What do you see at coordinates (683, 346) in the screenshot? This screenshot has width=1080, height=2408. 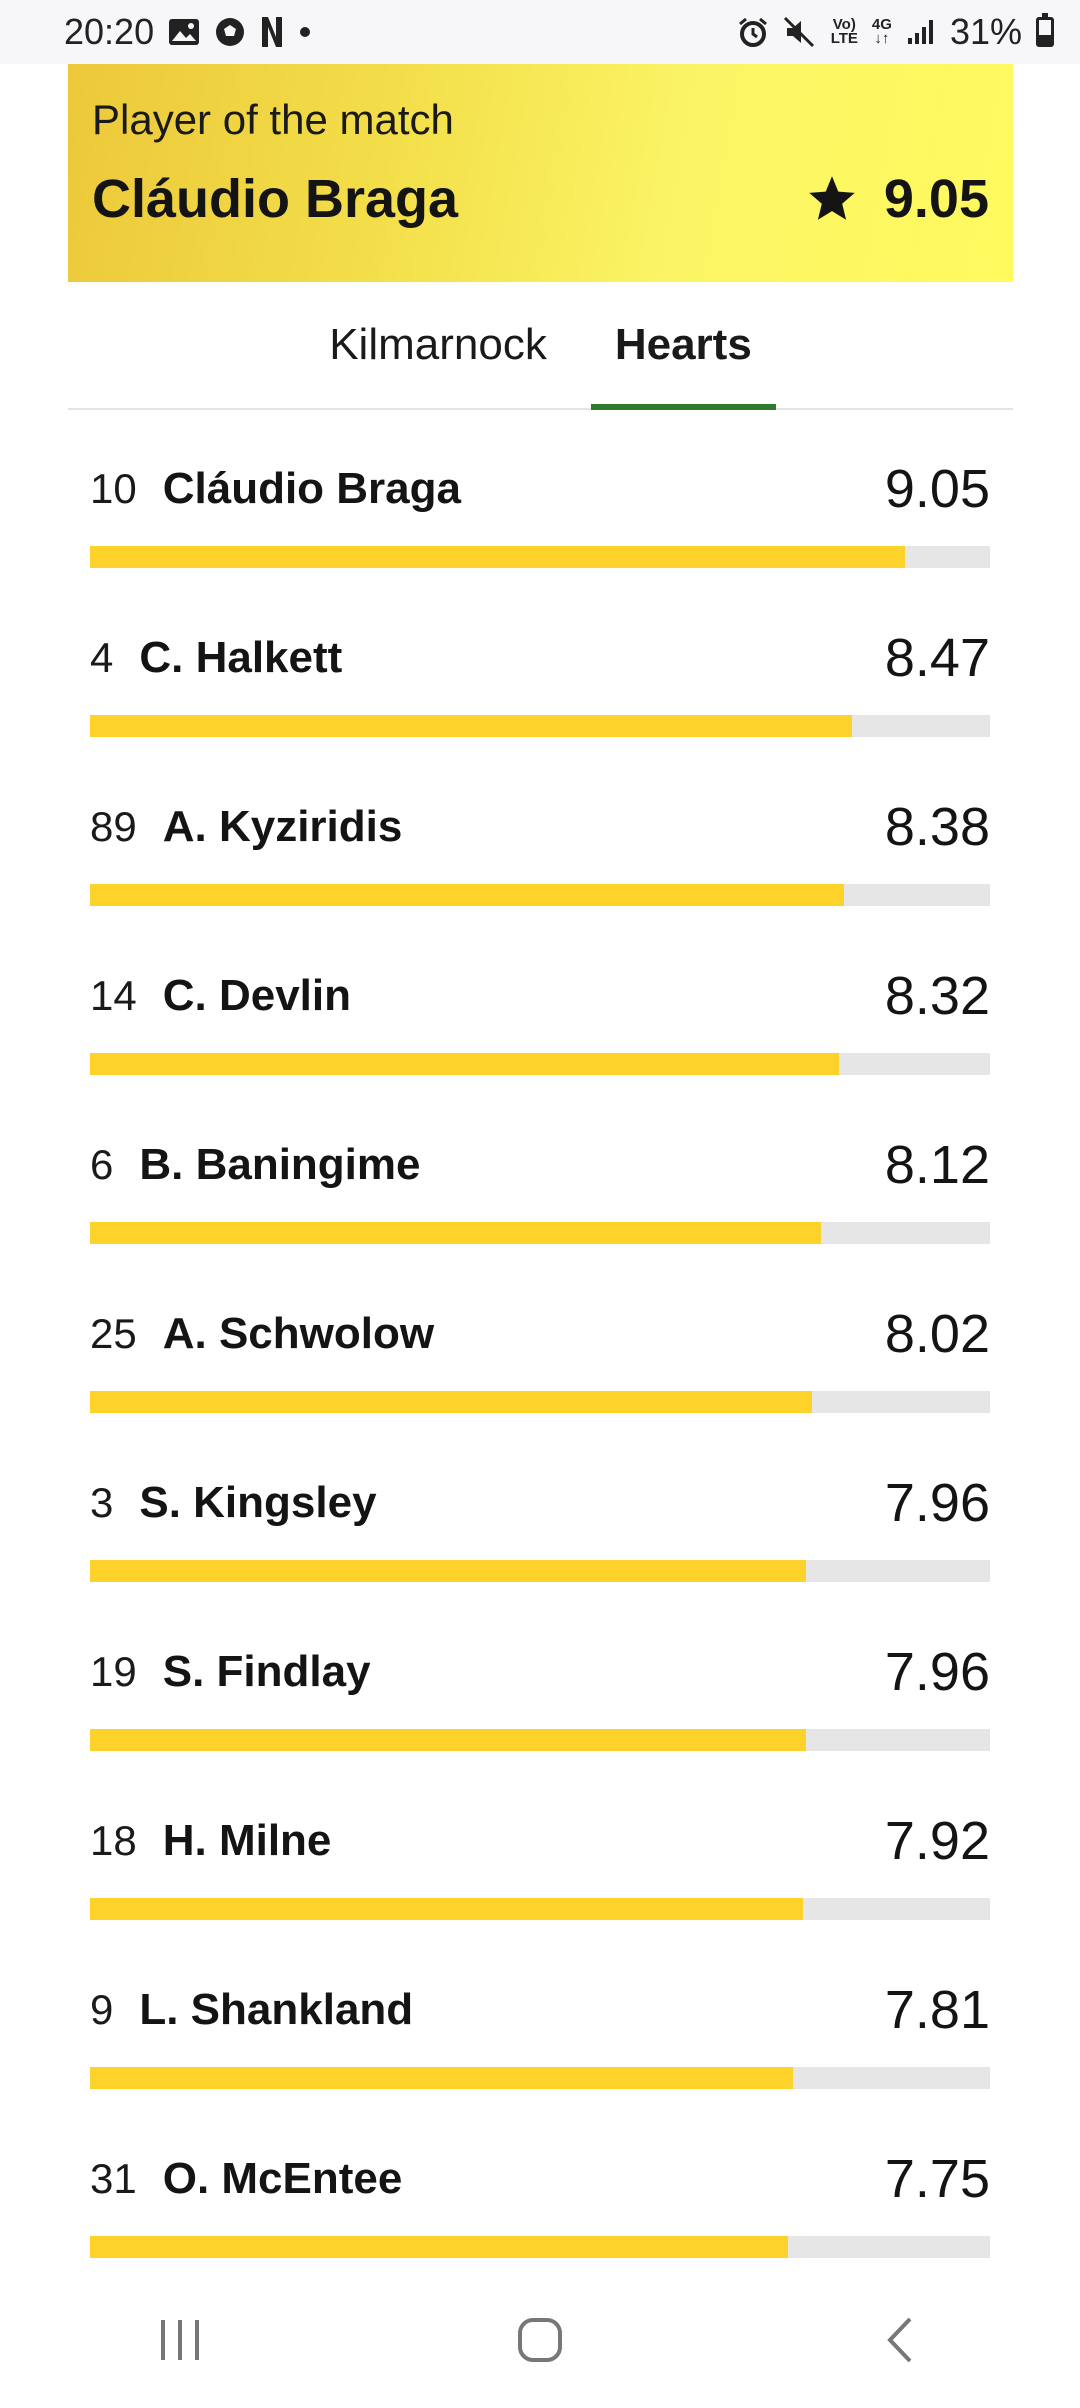 I see `tab-hearts: Hearts` at bounding box center [683, 346].